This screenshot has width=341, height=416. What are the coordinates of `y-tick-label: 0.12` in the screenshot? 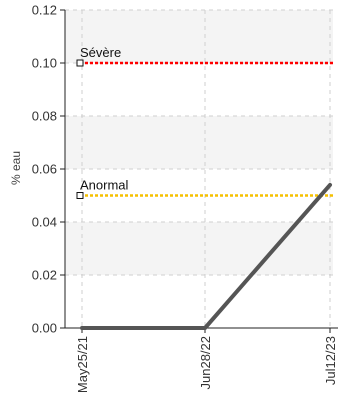 It's located at (44, 10).